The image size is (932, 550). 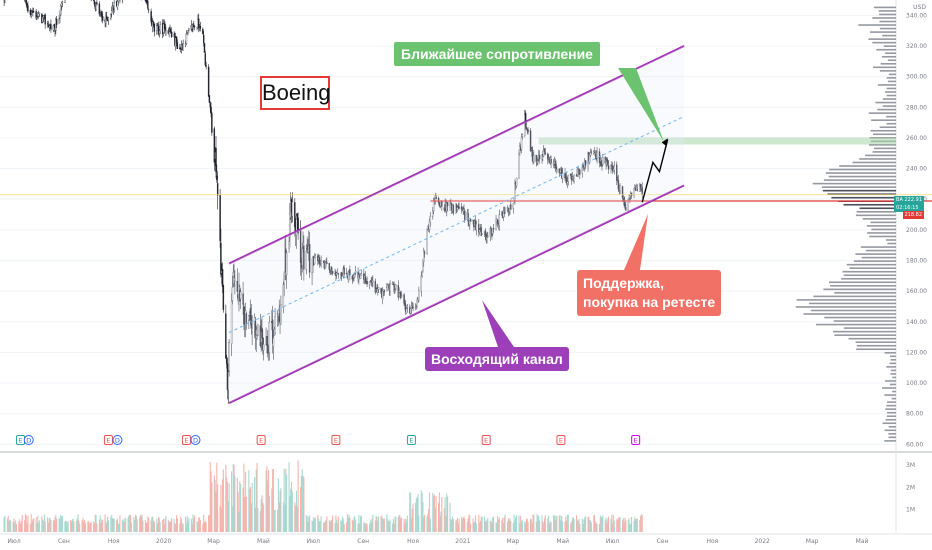 I want to click on event-marker-dividend: D, so click(x=195, y=440).